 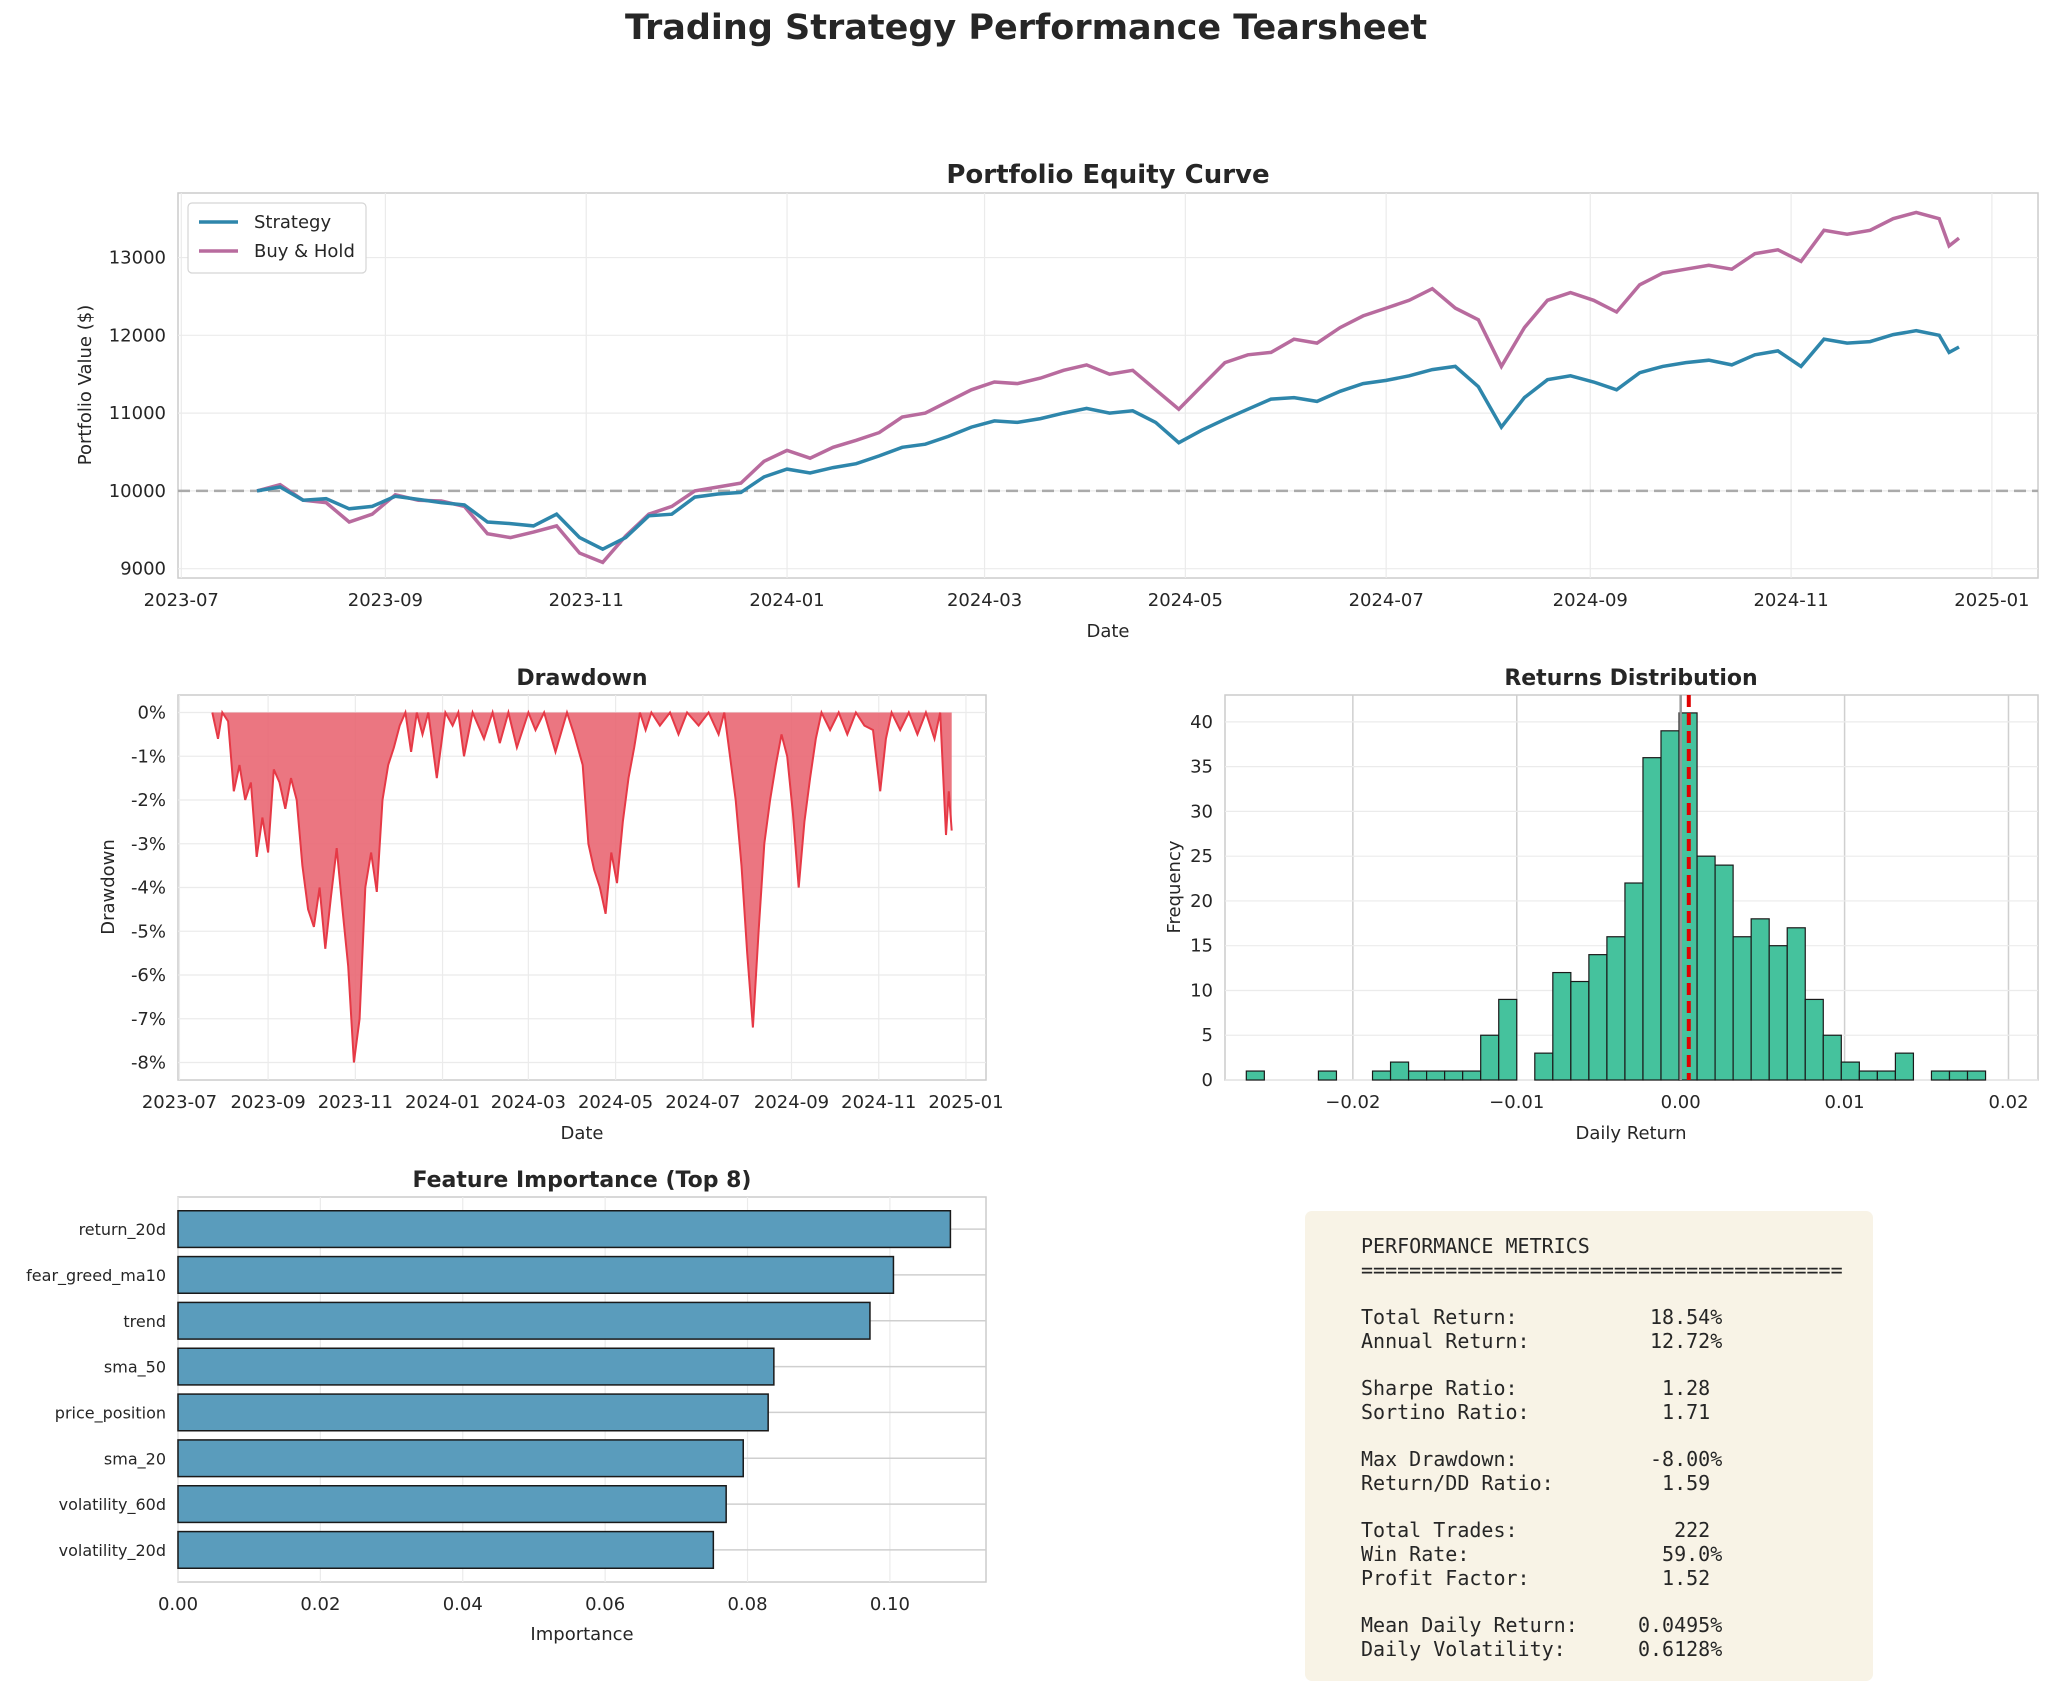 I want to click on equity-x-tick-label: 2025-01, so click(x=1991, y=600).